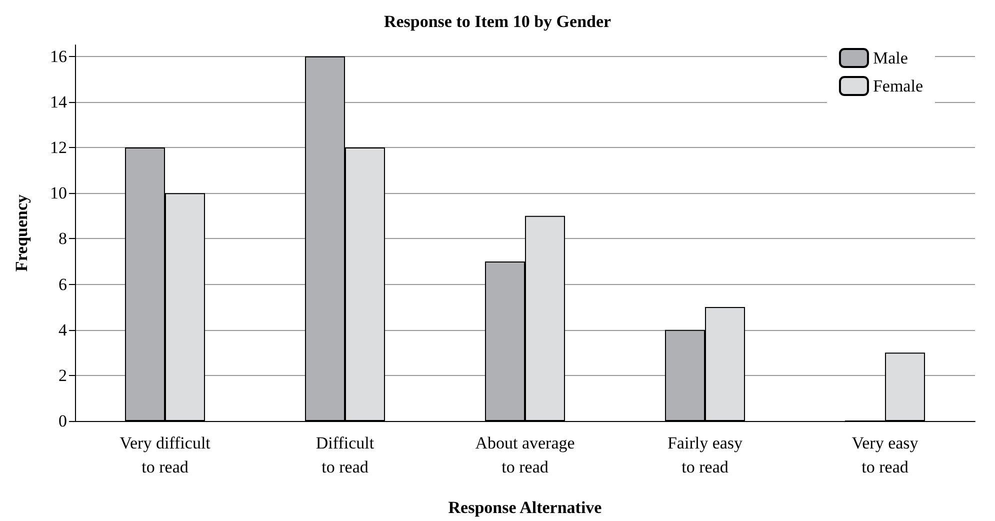  I want to click on x-axis-title: Response Alternative, so click(525, 507).